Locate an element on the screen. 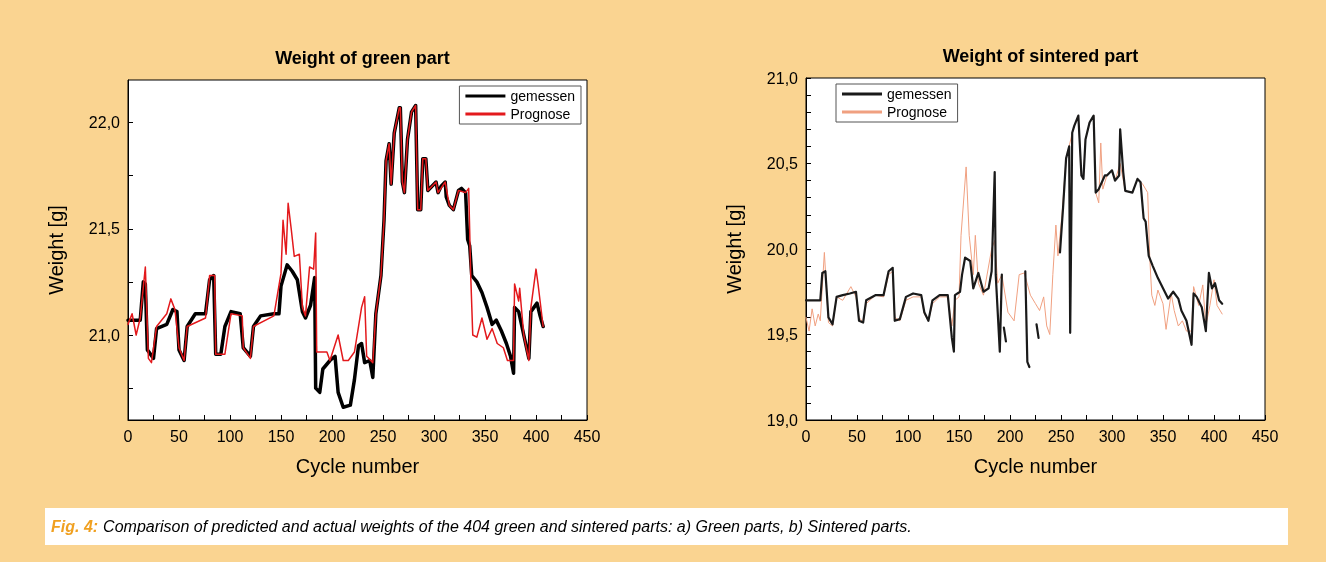 The height and width of the screenshot is (562, 1326). y-tick-label: 19,0 is located at coordinates (782, 420).